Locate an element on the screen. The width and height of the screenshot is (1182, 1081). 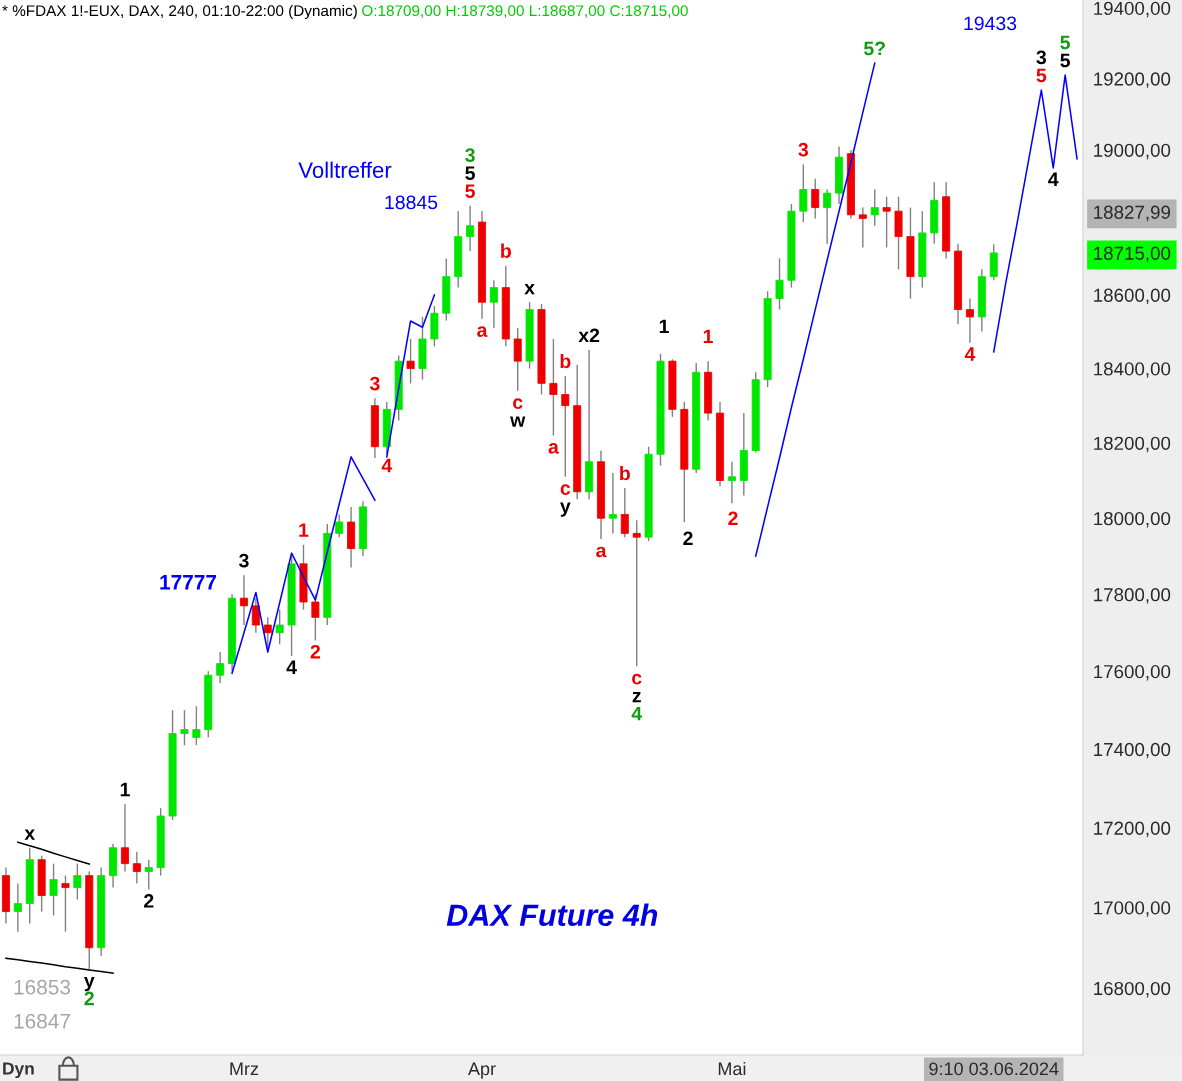
annotation: O:18709,00 H:18739,00 L:18687,00 C:18715,00 is located at coordinates (525, 11).